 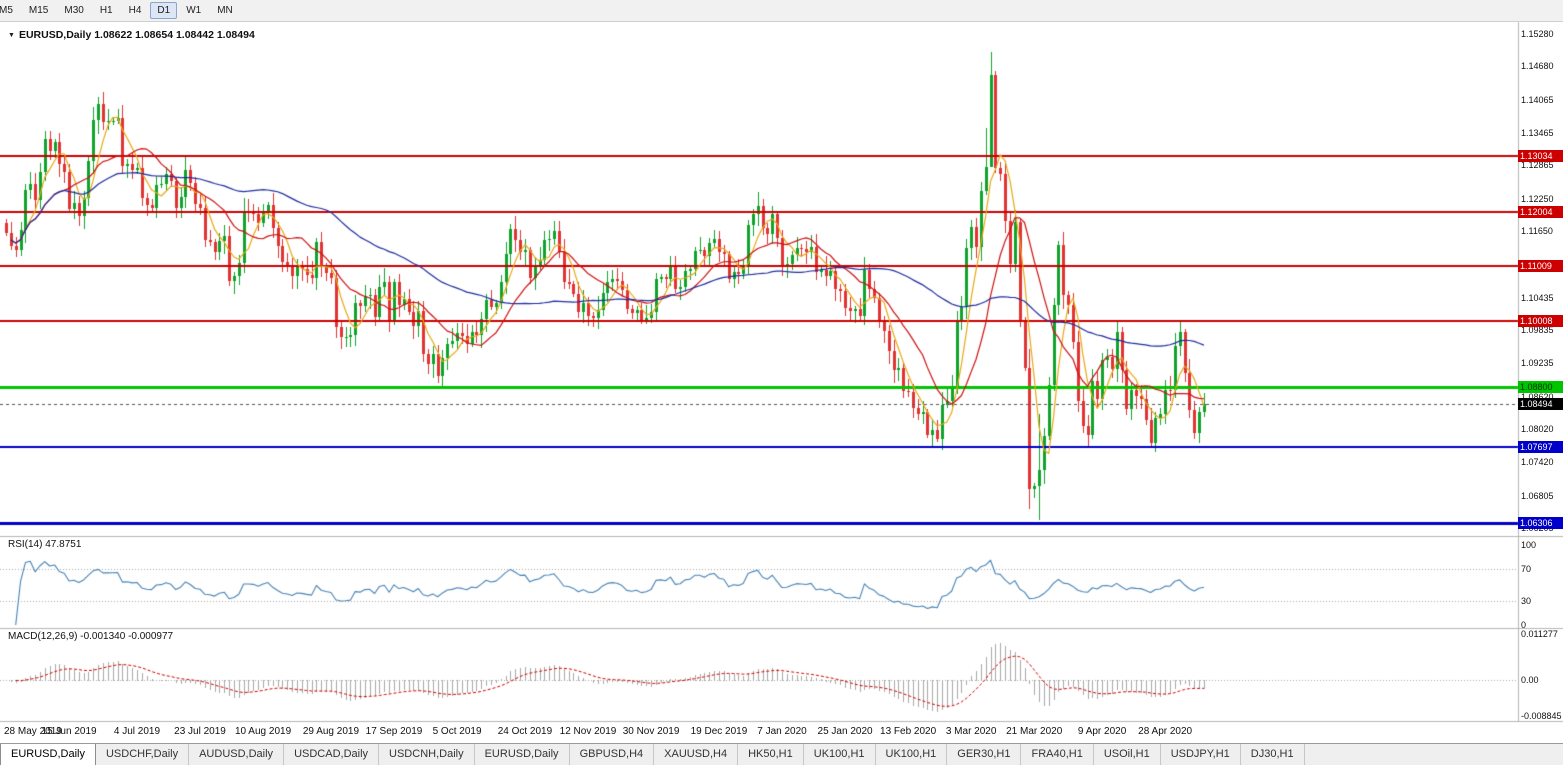 I want to click on macd-indicator-label: MACD(12,26,9) -0.001340 -0.000977, so click(x=91, y=636).